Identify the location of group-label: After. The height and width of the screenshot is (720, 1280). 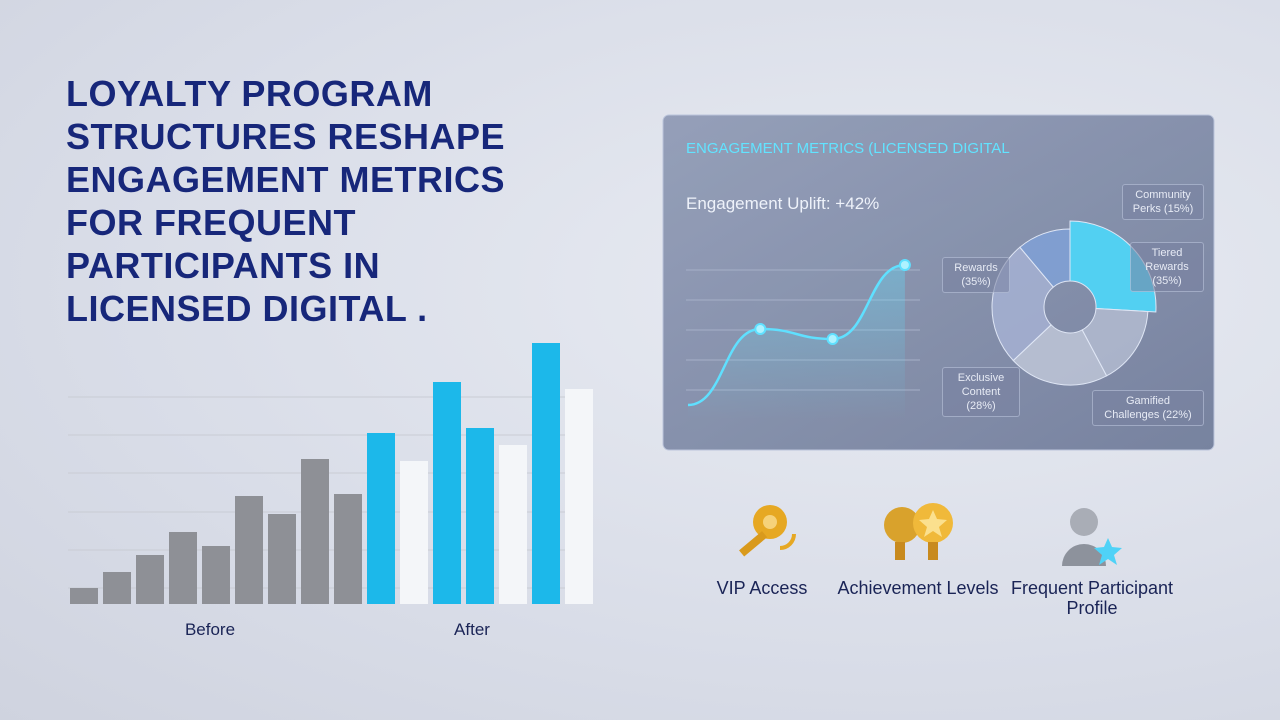
(472, 629).